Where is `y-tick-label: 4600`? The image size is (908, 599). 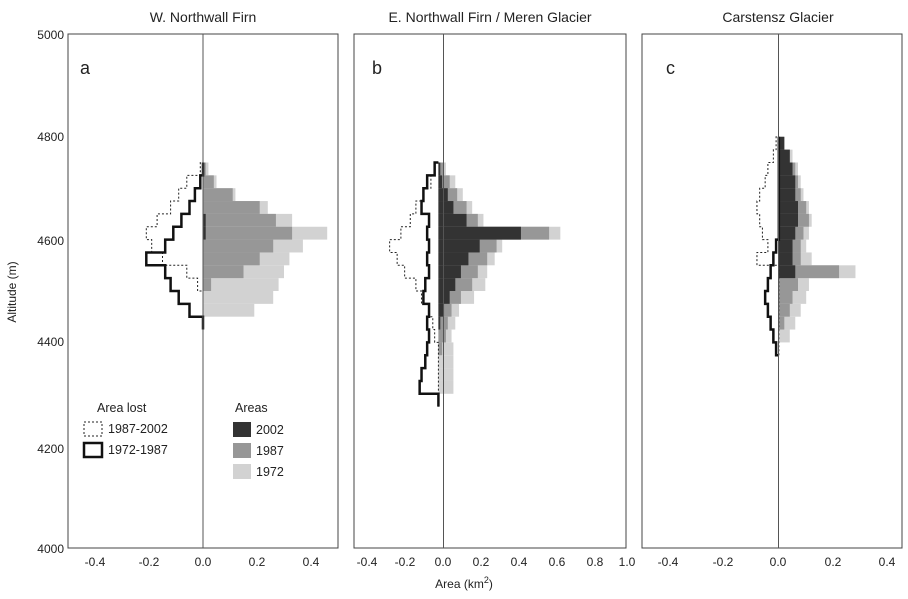 y-tick-label: 4600 is located at coordinates (50, 241).